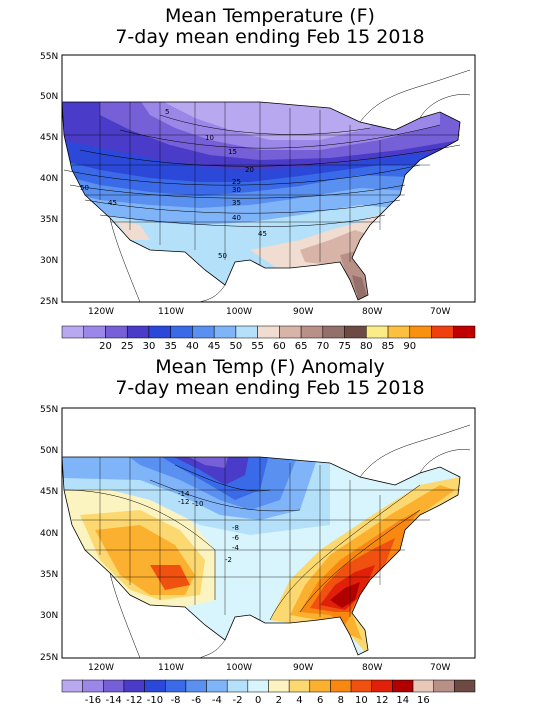  What do you see at coordinates (192, 346) in the screenshot?
I see `map1-colorbar-label: 40` at bounding box center [192, 346].